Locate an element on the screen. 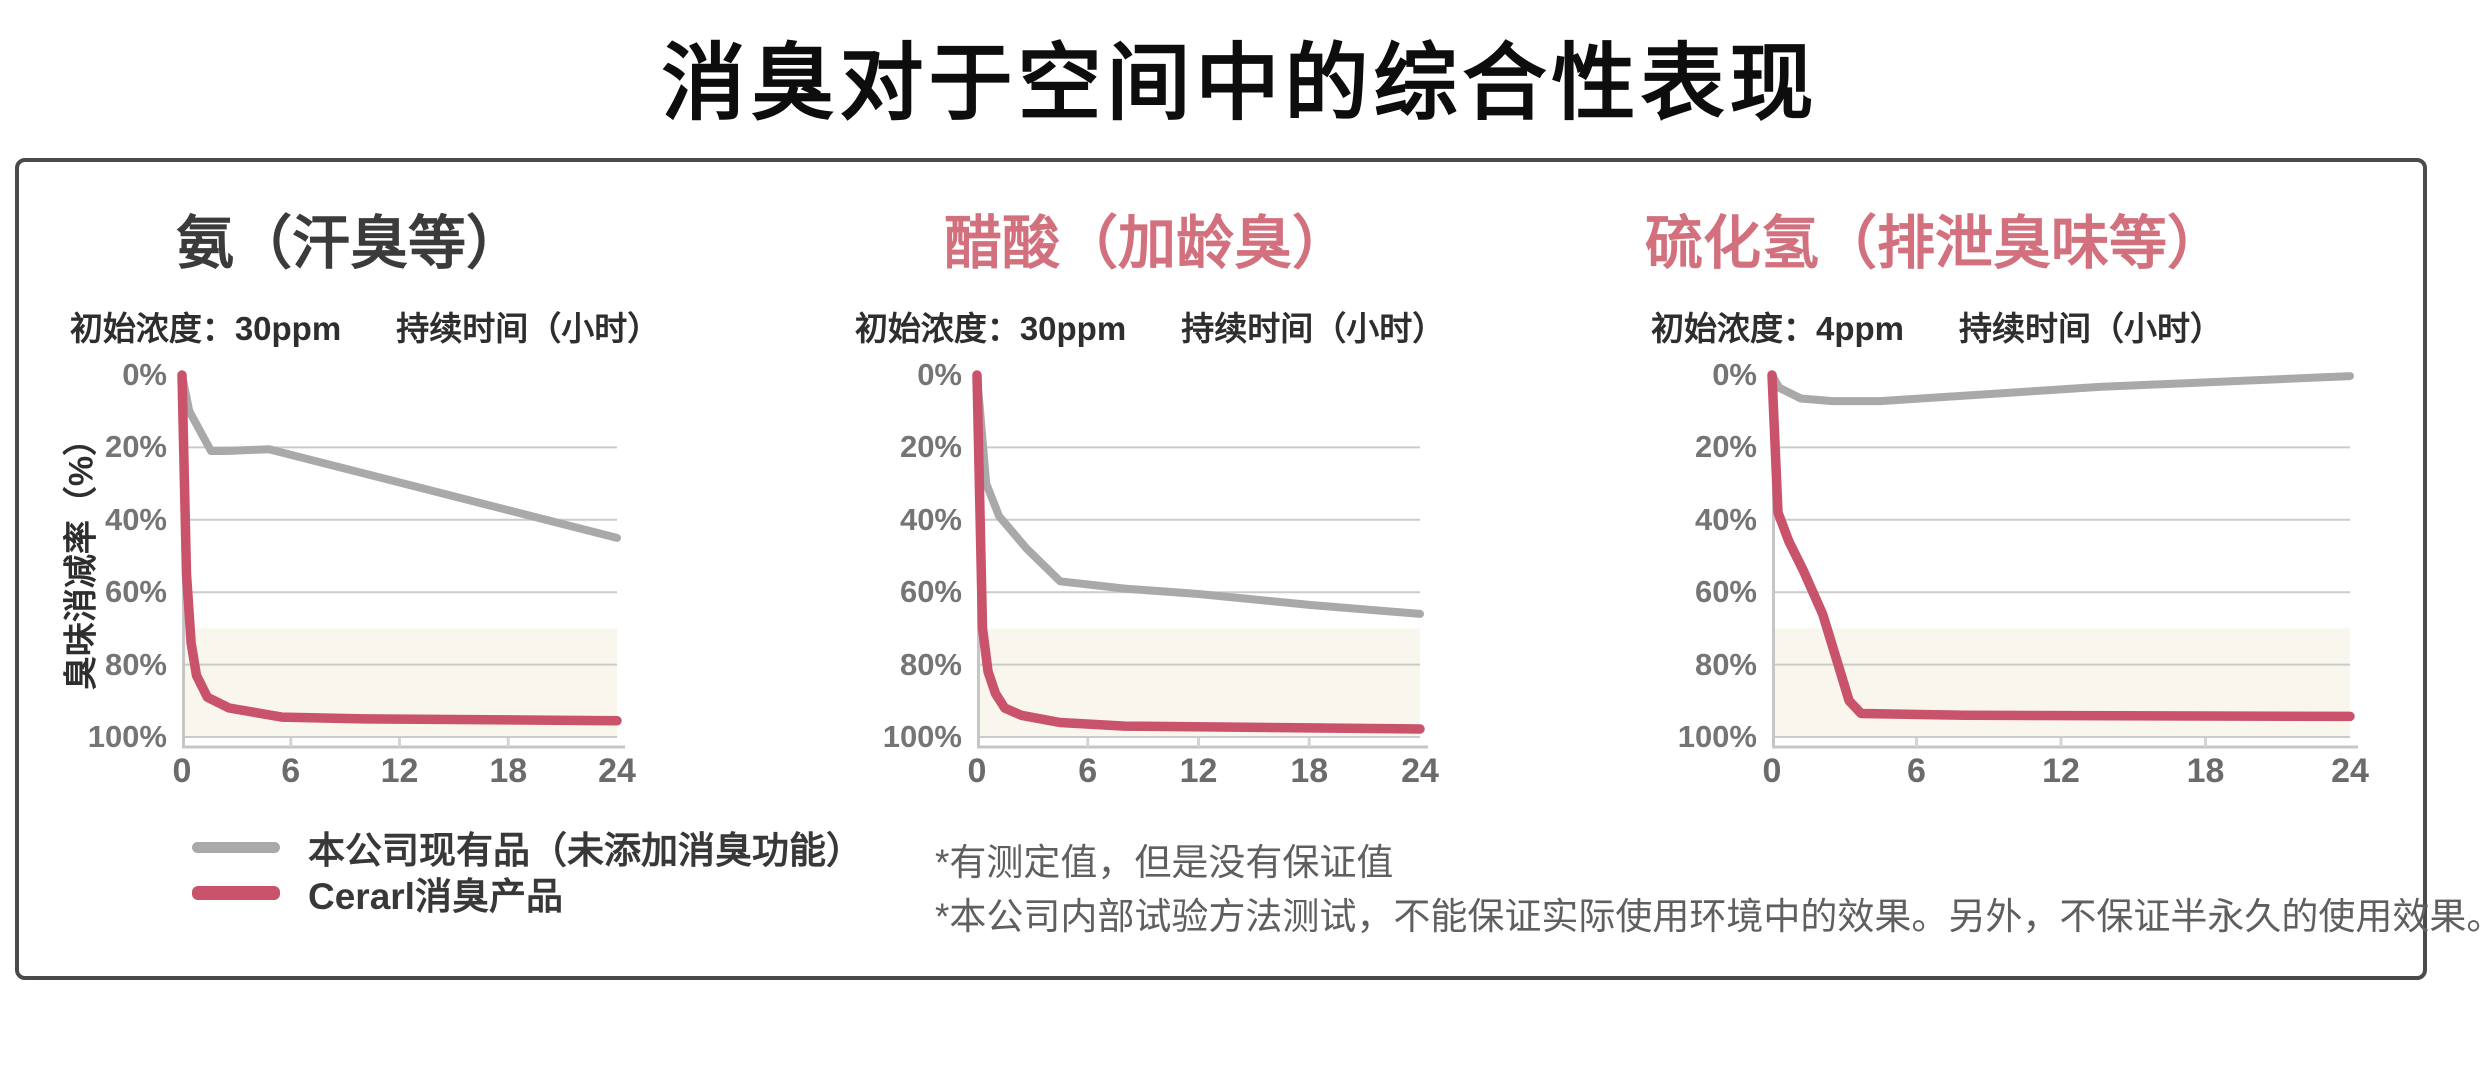  legend-item-existing-product: 本公司现有品（未添加消臭功能） is located at coordinates (527, 848).